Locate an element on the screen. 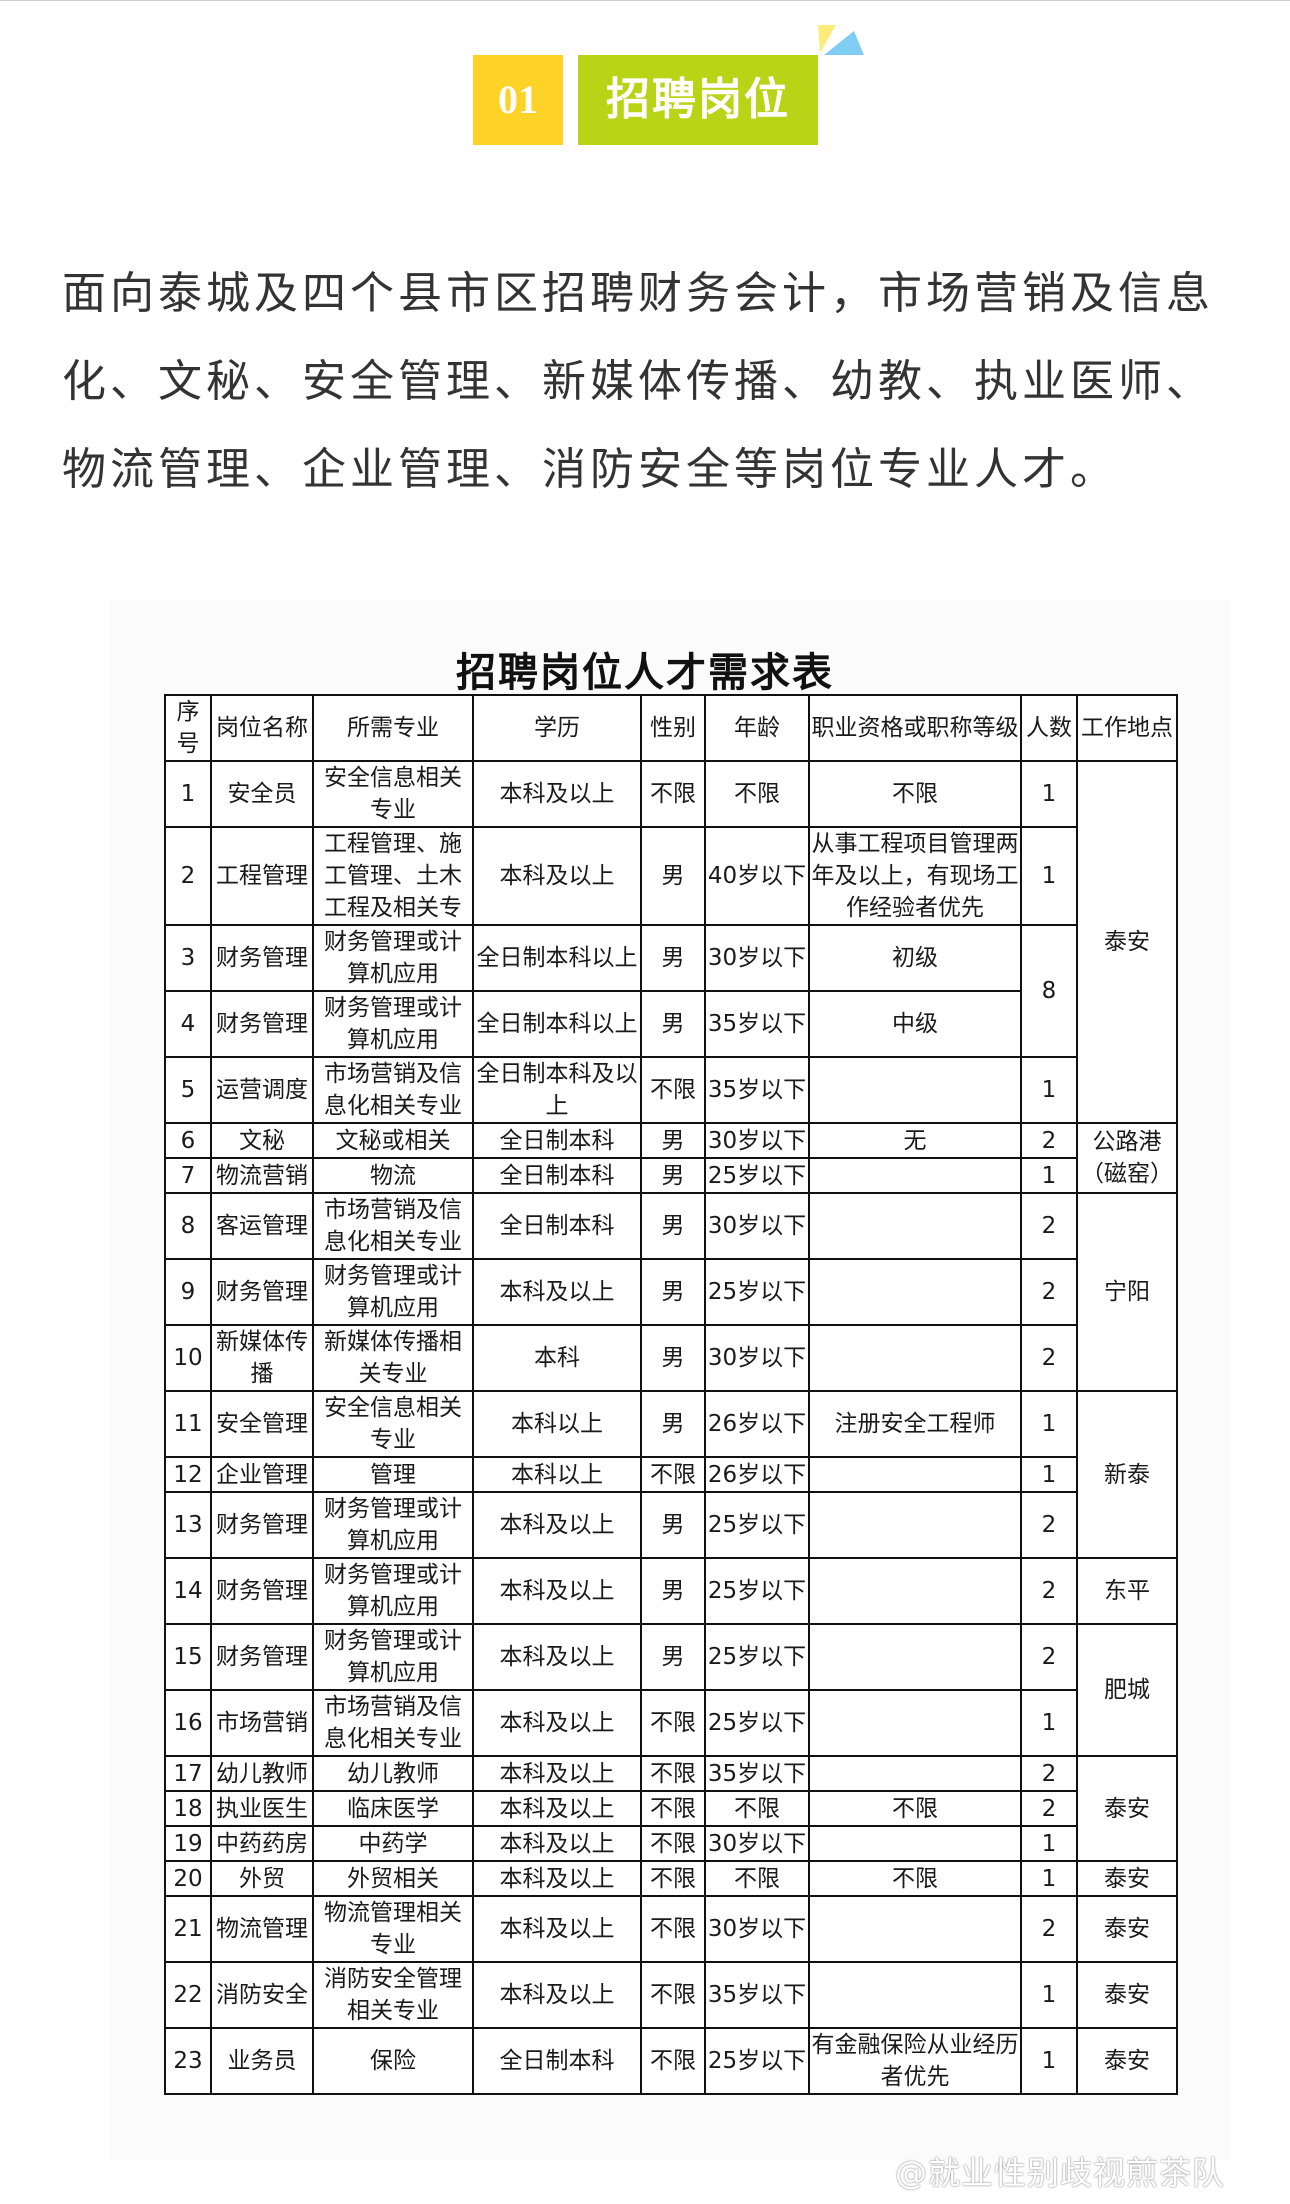  cell-serial-no: 14 is located at coordinates (188, 1591).